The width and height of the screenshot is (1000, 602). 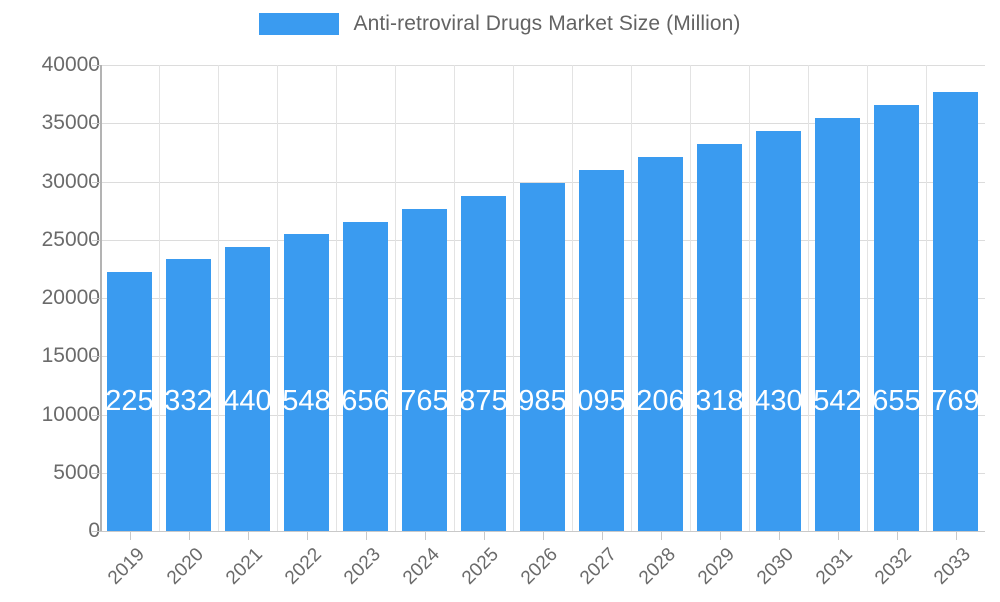 What do you see at coordinates (719, 401) in the screenshot?
I see `bar-value-label: 33180` at bounding box center [719, 401].